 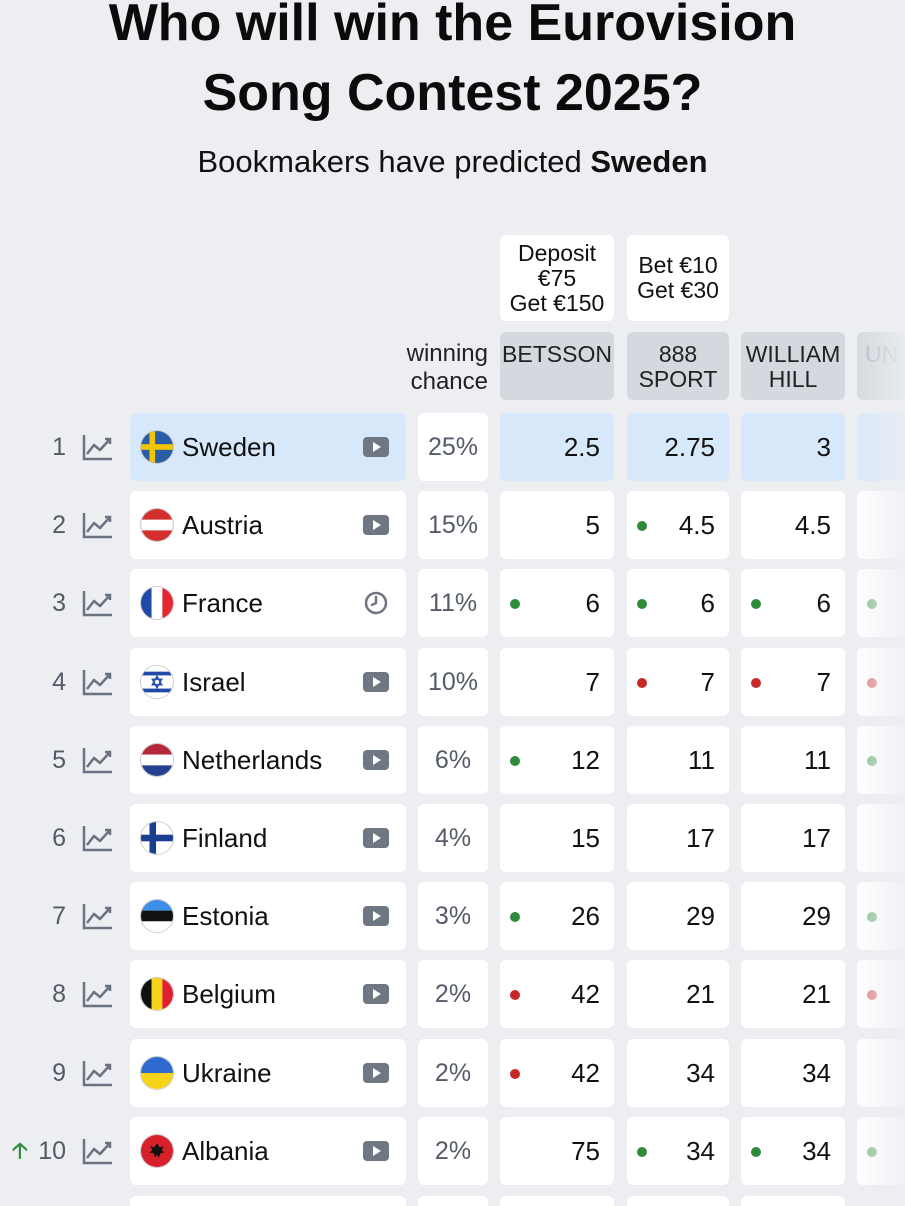 I want to click on rank-number: 10, so click(x=52, y=1150).